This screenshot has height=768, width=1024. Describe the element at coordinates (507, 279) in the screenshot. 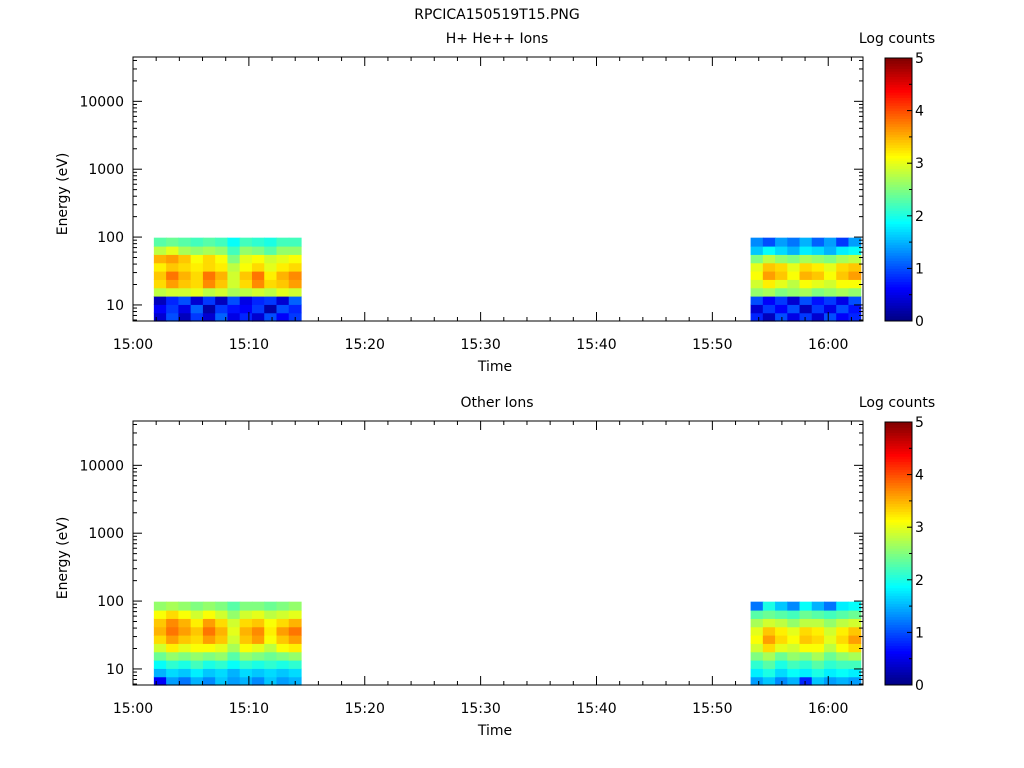

I see `heatmap-cells` at that location.